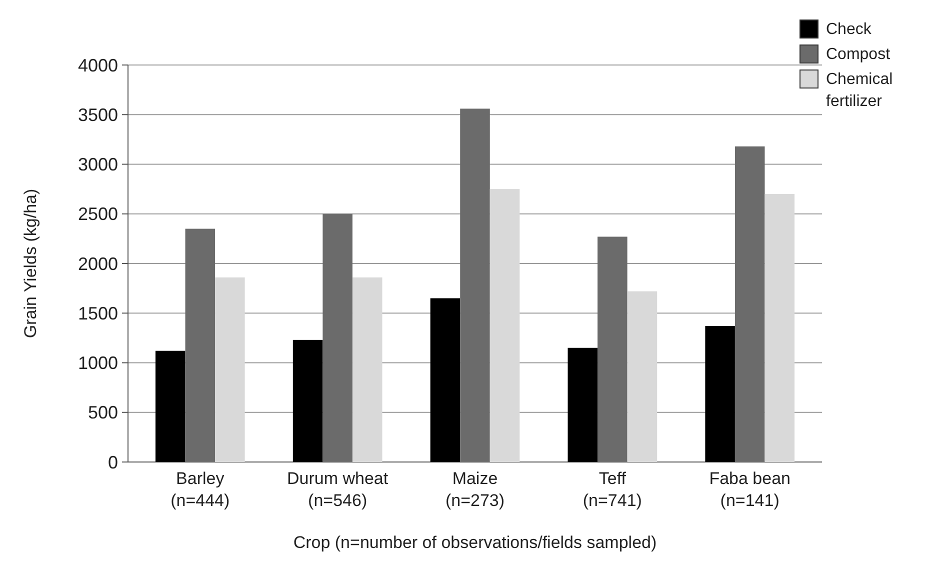 The width and height of the screenshot is (933, 578). What do you see at coordinates (859, 90) in the screenshot?
I see `legend-label: Chemical fertilizer` at bounding box center [859, 90].